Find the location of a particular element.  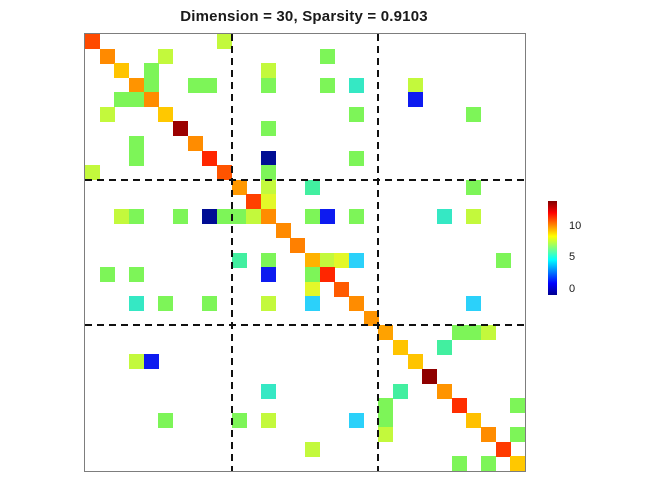

colorbar: 0 5 10 is located at coordinates (564, 248).